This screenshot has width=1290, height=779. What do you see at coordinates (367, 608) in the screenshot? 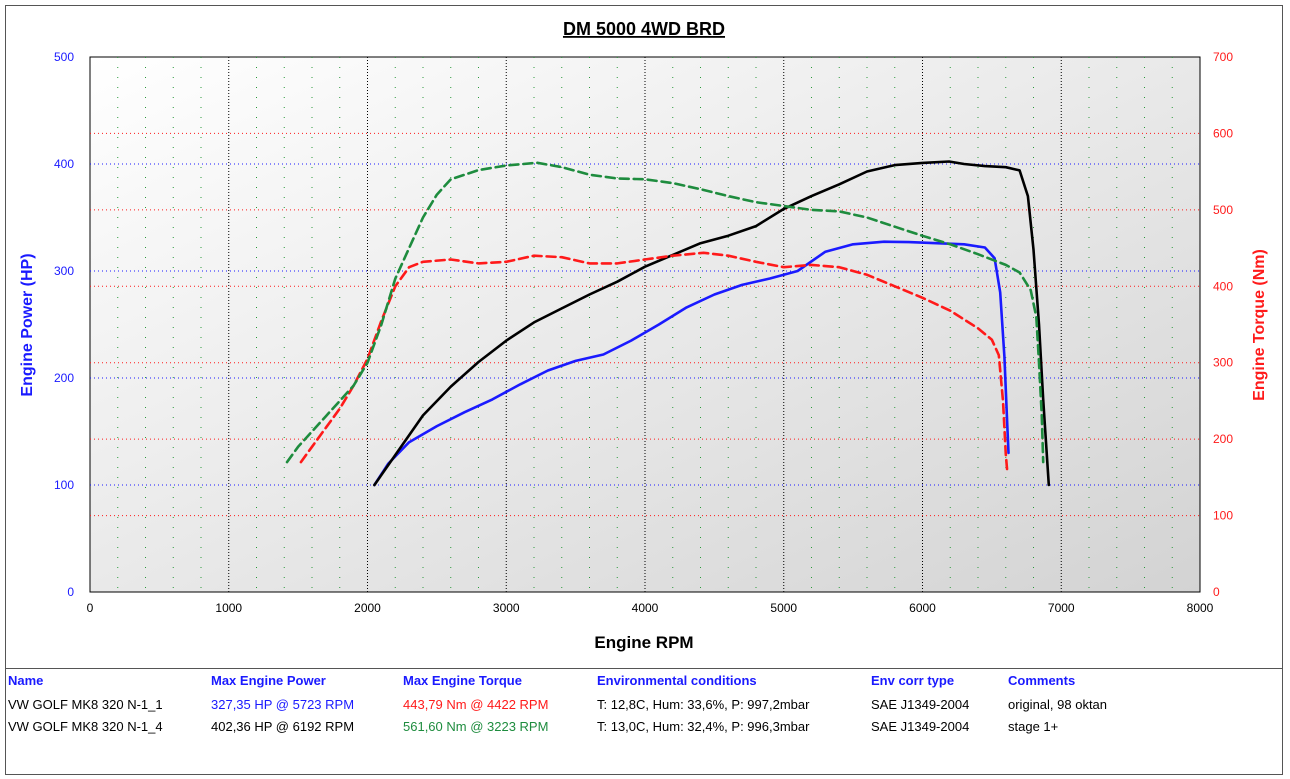
I see `x-tick-label: 2000` at bounding box center [367, 608].